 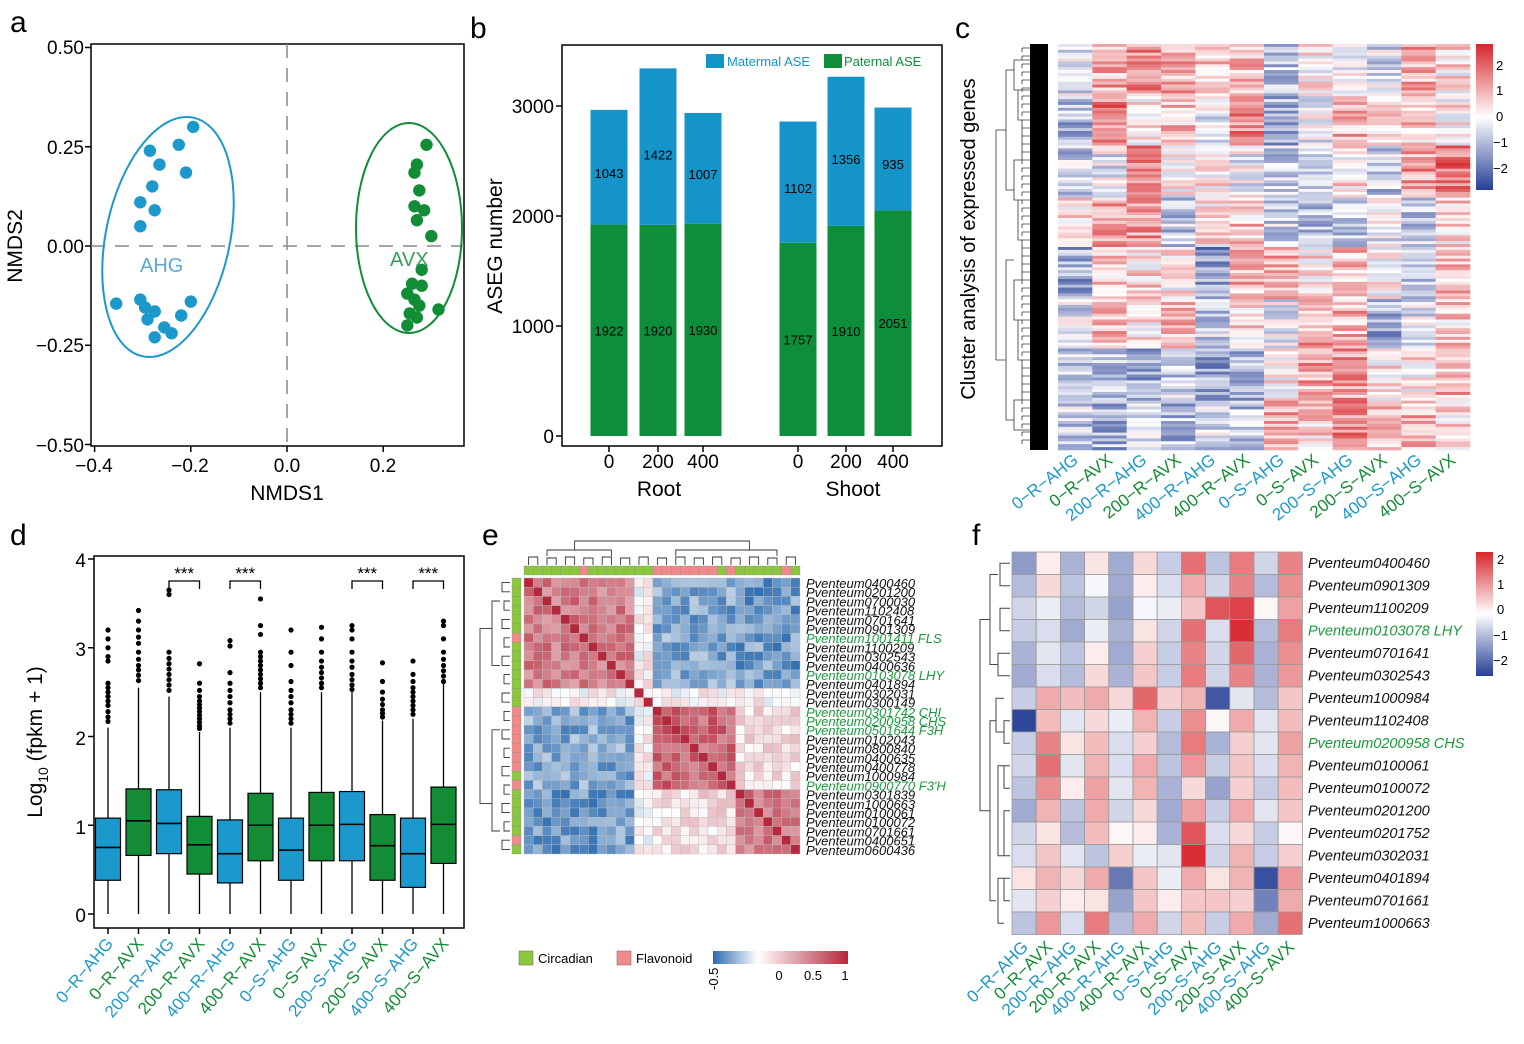 What do you see at coordinates (1500, 584) in the screenshot?
I see `f-colorbar-tick: 1` at bounding box center [1500, 584].